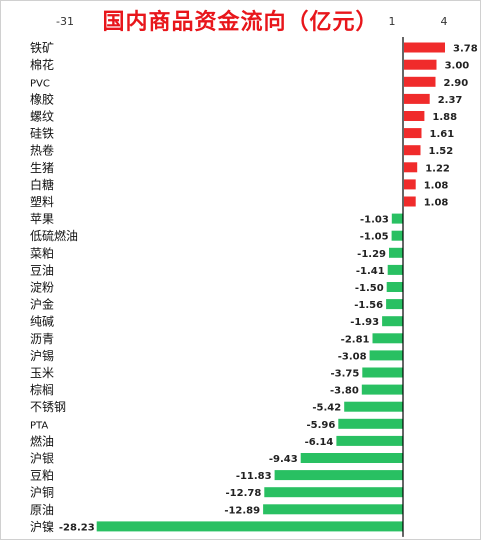  Describe the element at coordinates (42, 288) in the screenshot. I see `category-label: 淀粉` at that location.